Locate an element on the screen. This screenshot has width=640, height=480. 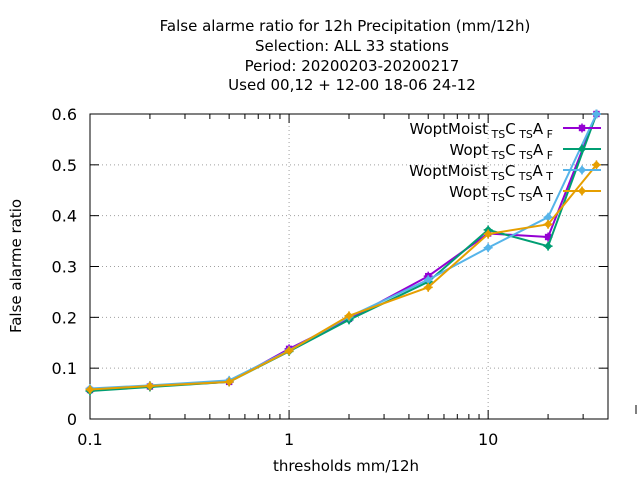
x-axis-label: thresholds mm/12h is located at coordinates (346, 466).